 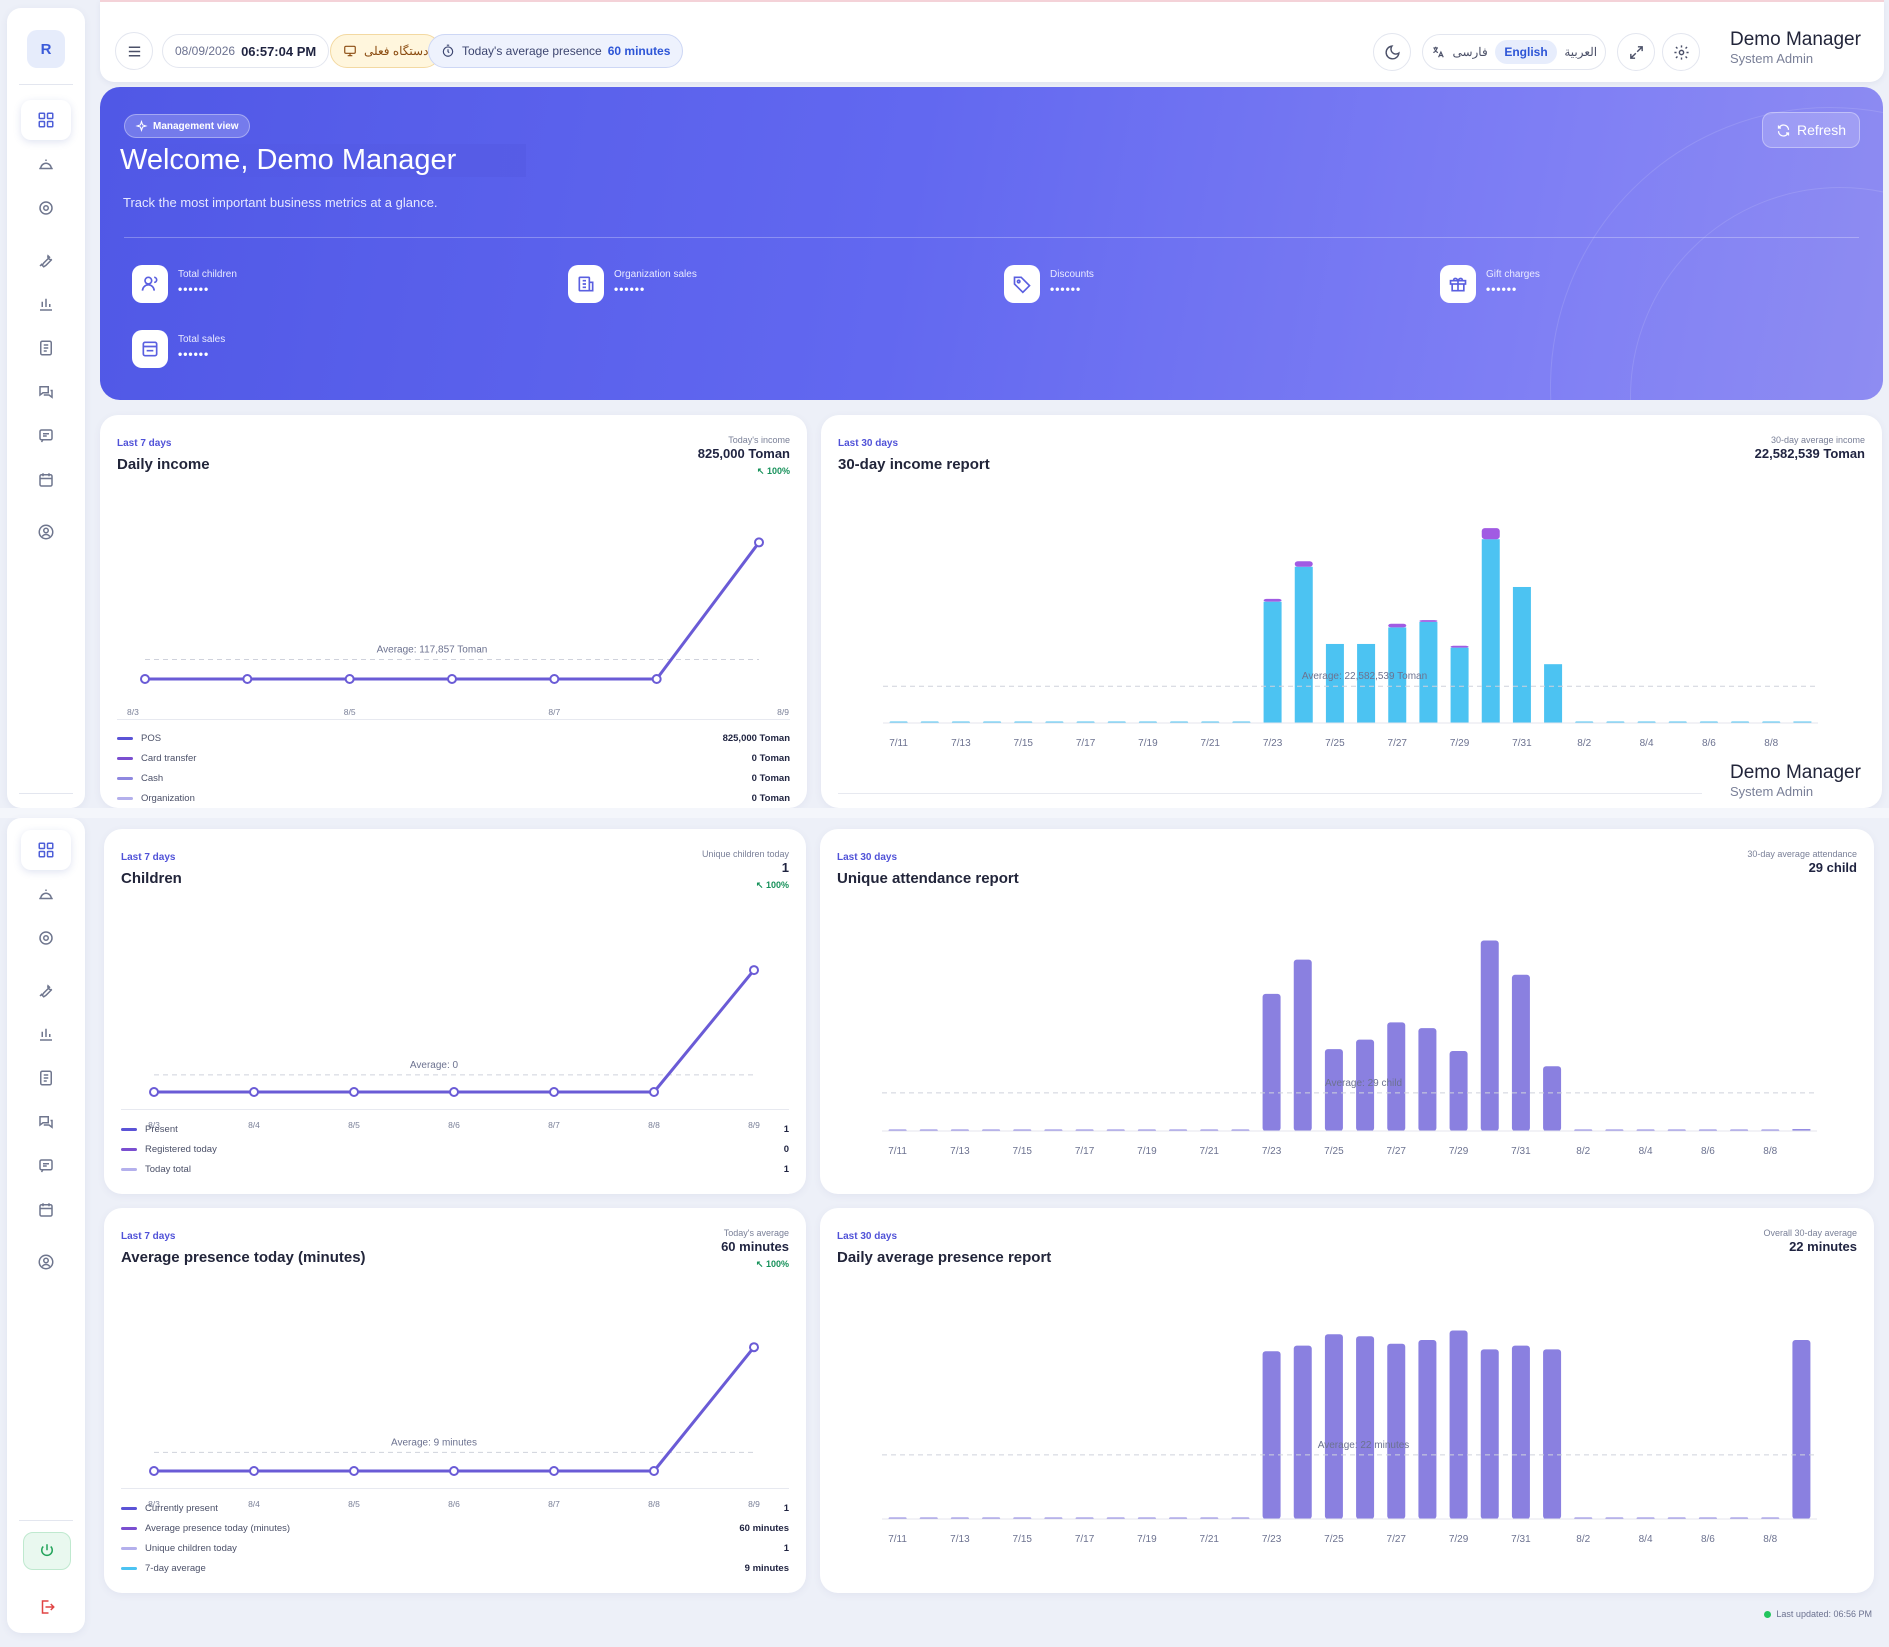 I want to click on power-button, so click(x=47, y=1551).